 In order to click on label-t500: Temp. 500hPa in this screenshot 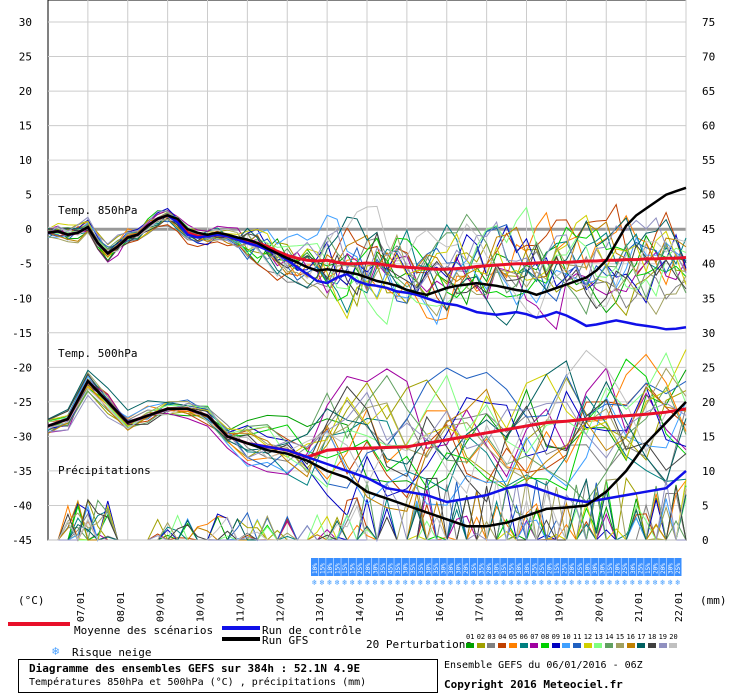, I will do `click(97, 353)`.